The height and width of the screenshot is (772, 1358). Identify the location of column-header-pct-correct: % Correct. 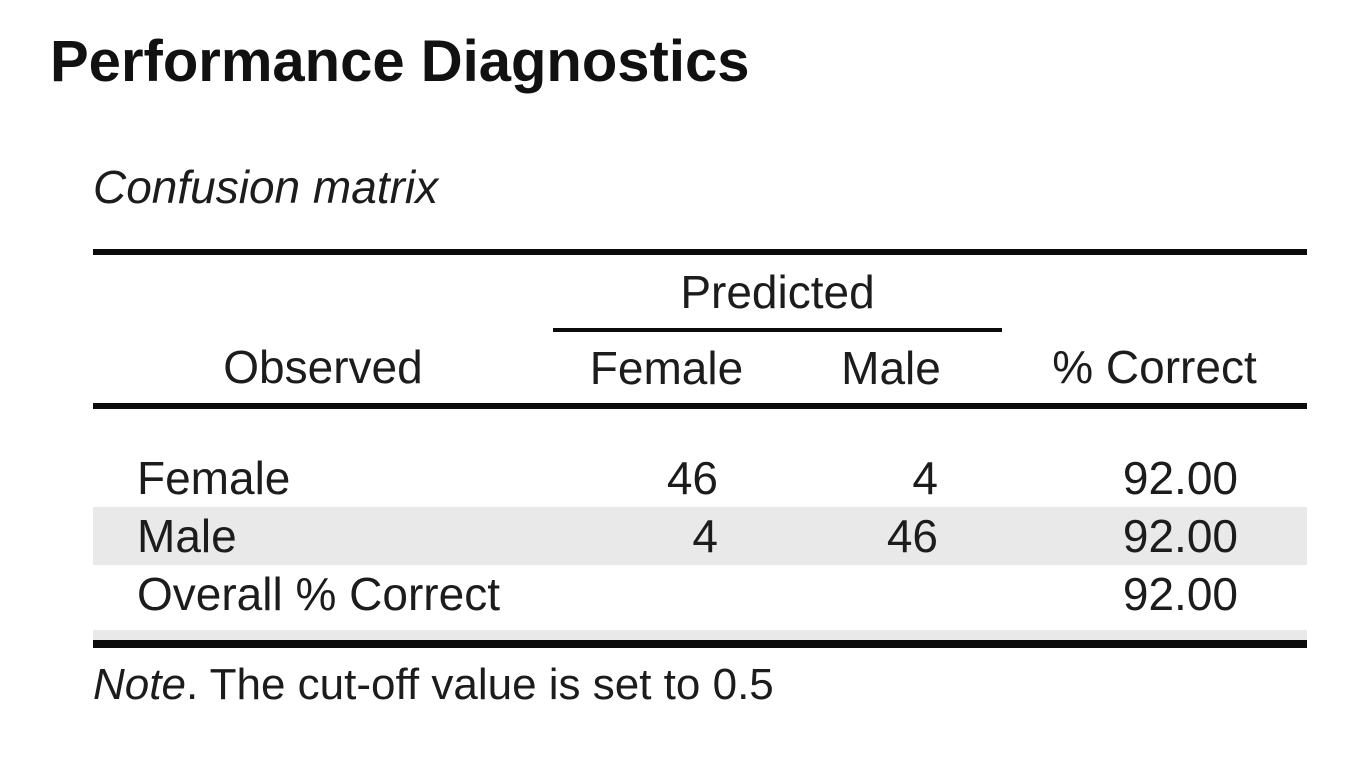
(1154, 369).